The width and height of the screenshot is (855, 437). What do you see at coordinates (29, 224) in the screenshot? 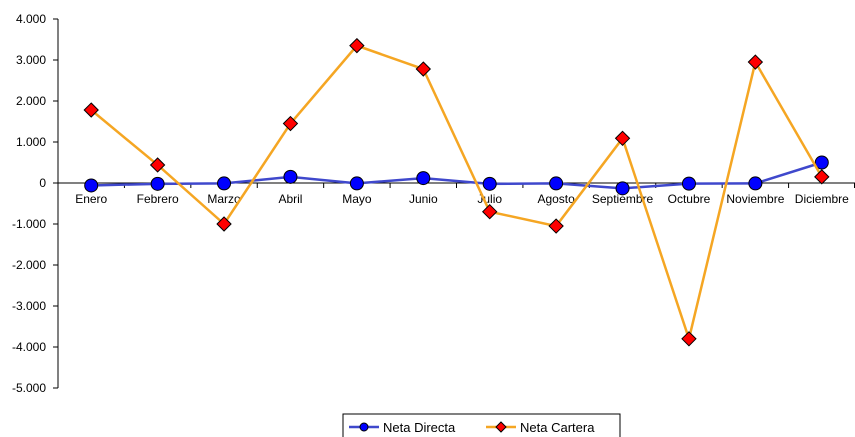
I see `y-tick-label: -1.000` at bounding box center [29, 224].